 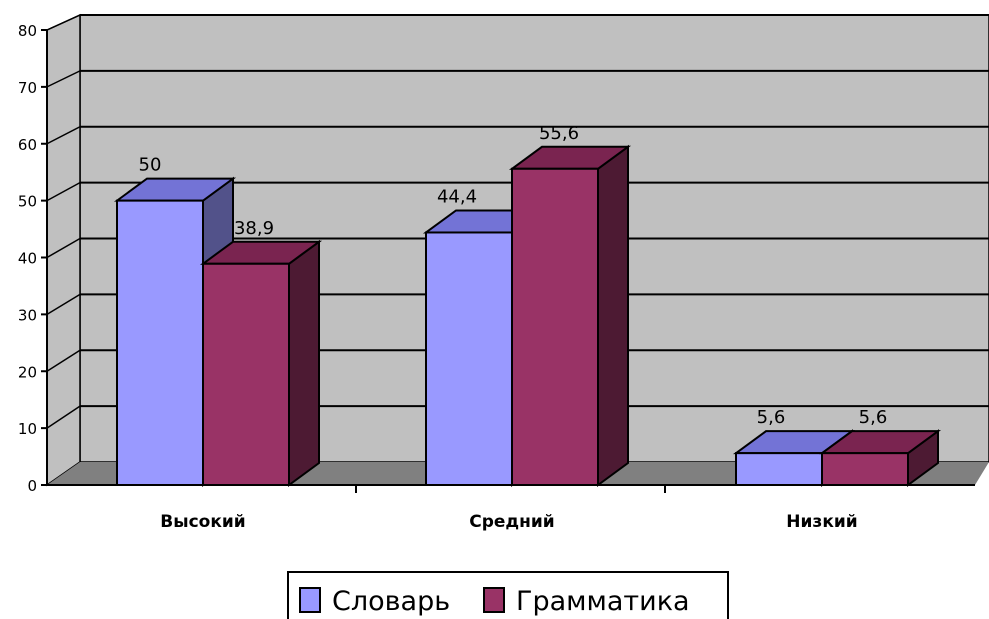 What do you see at coordinates (457, 196) in the screenshot?
I see `data-label: 44,4` at bounding box center [457, 196].